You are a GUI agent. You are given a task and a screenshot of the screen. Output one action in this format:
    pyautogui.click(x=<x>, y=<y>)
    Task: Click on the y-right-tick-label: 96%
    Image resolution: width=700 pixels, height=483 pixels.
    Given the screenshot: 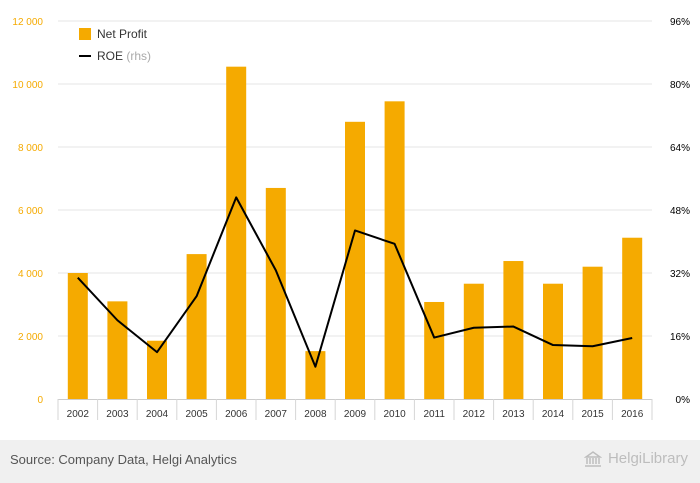 What is the action you would take?
    pyautogui.click(x=680, y=22)
    